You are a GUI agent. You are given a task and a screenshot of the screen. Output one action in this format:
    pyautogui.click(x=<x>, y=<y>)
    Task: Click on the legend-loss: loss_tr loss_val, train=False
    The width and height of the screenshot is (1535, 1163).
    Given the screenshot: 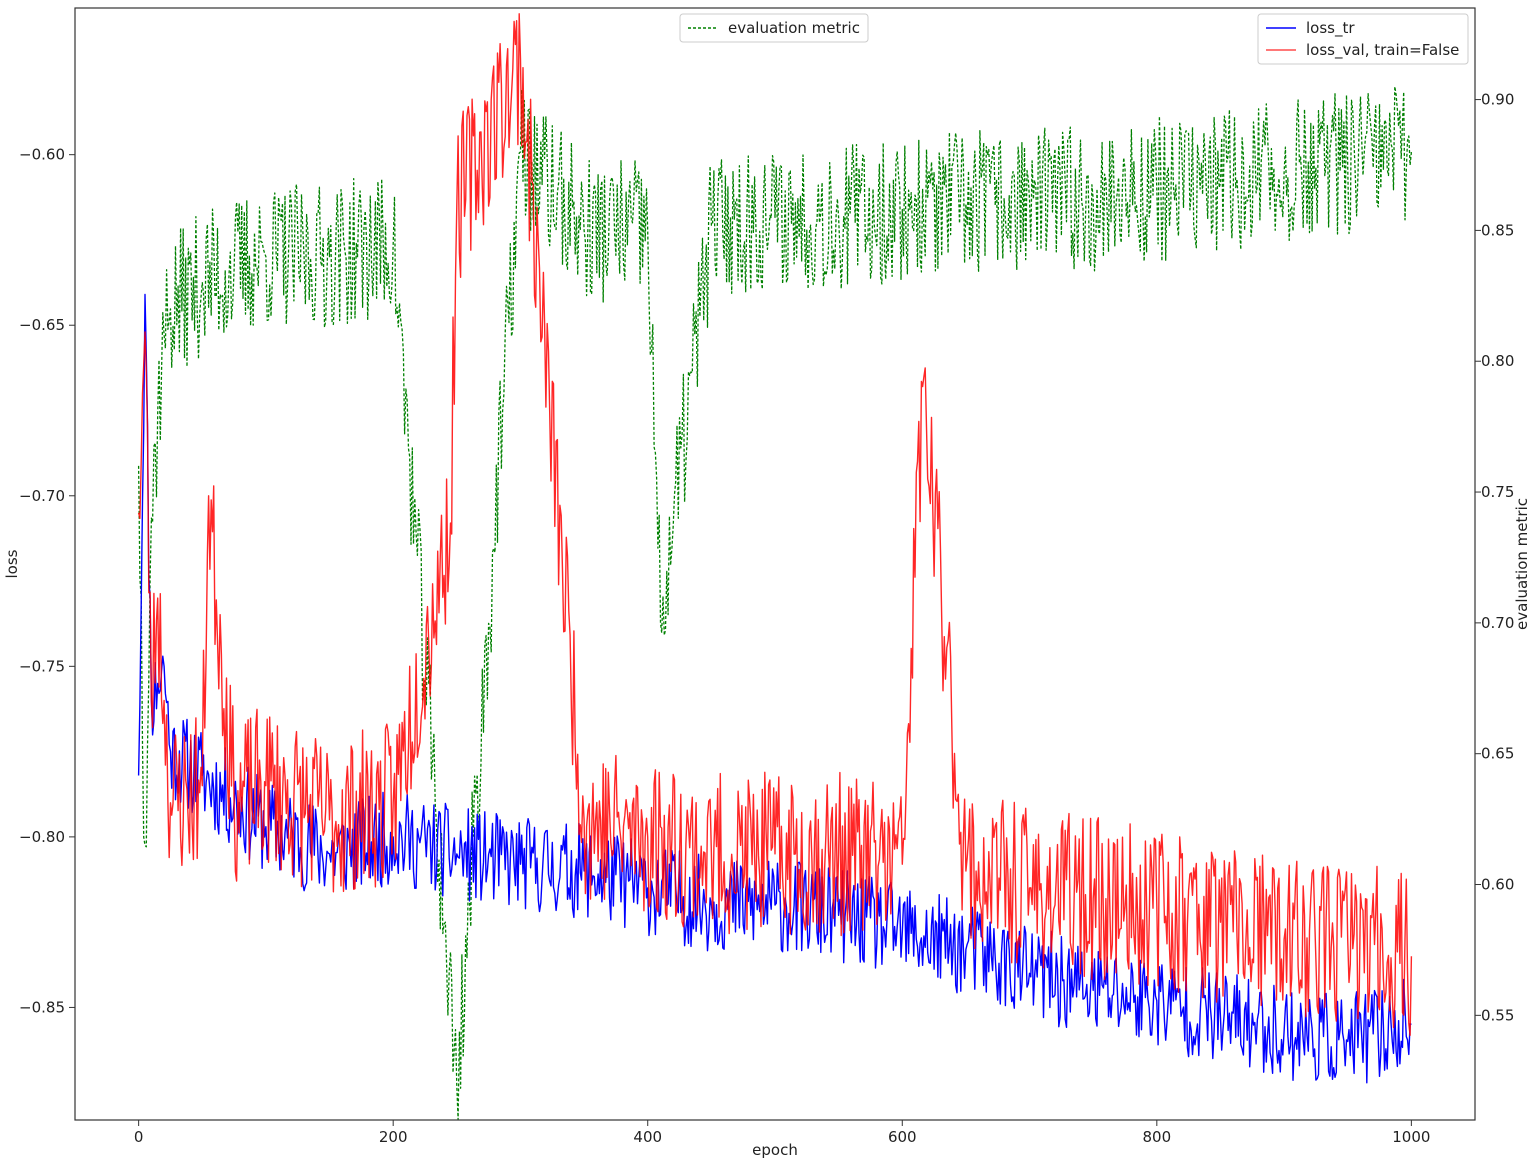 What is the action you would take?
    pyautogui.click(x=1363, y=39)
    